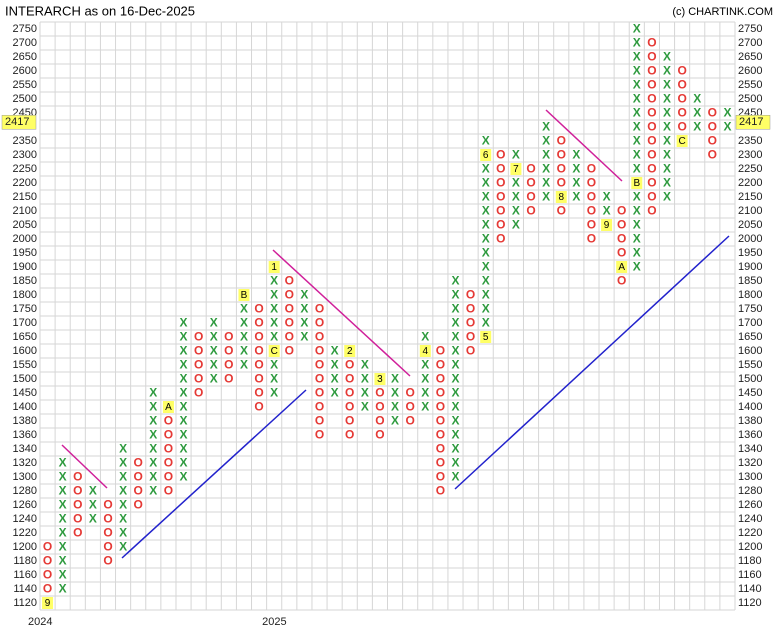 Image resolution: width=778 pixels, height=638 pixels. Describe the element at coordinates (750, 435) in the screenshot. I see `y-tick-label: 1360` at that location.